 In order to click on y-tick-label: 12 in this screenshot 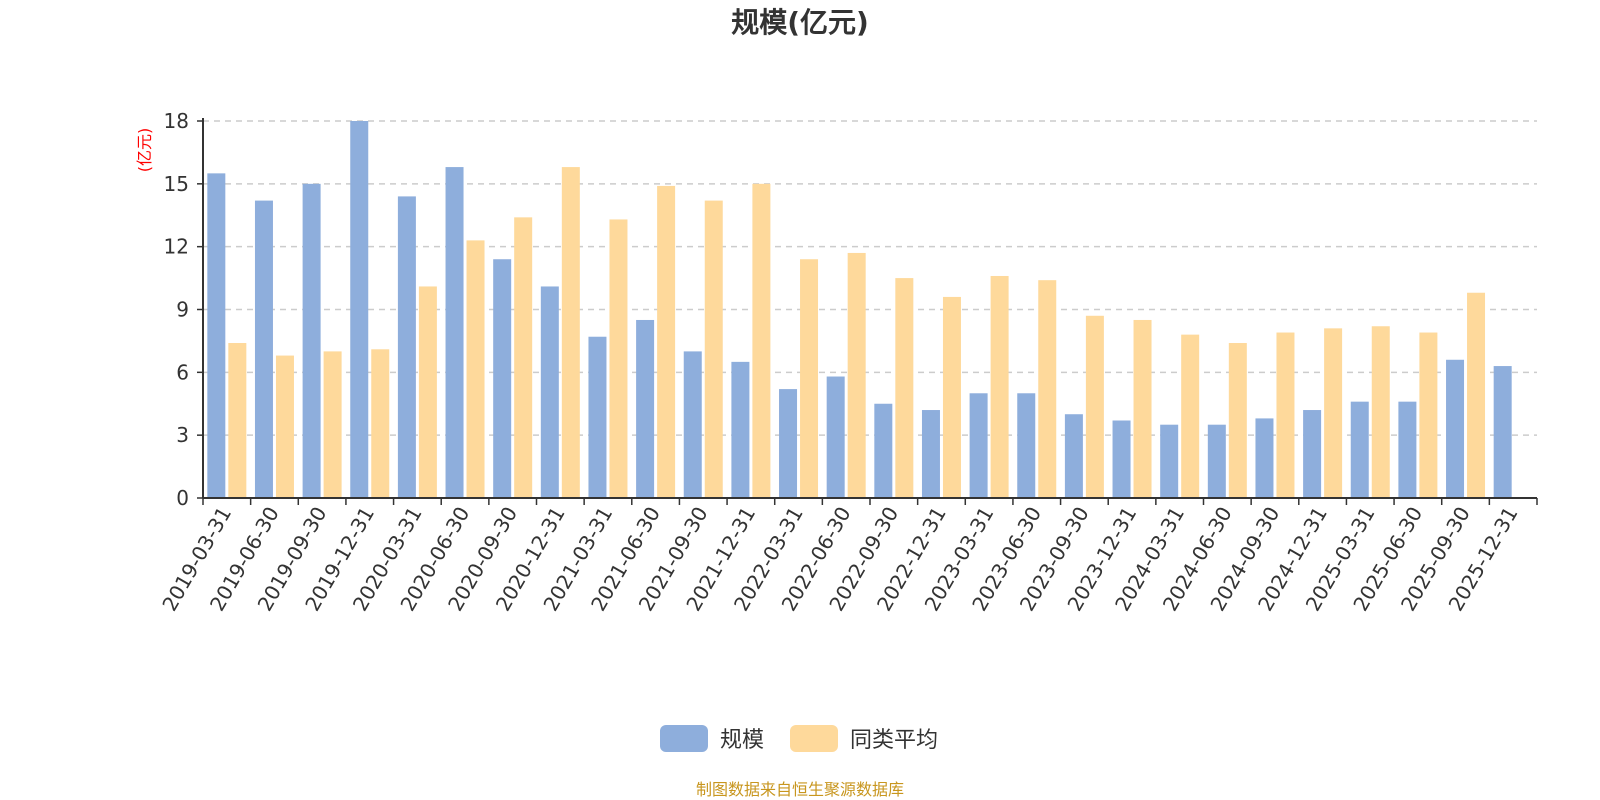, I will do `click(176, 247)`.